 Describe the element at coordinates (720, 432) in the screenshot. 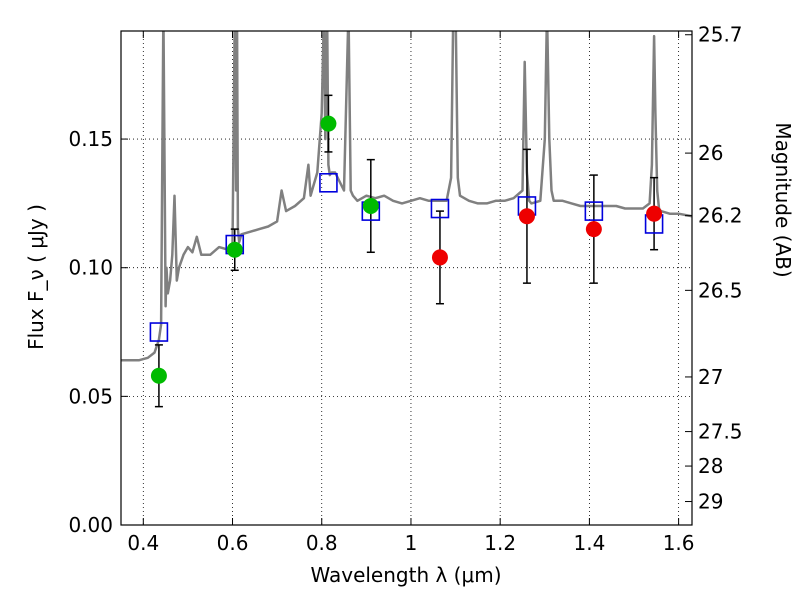

I see `right-tick-label-5: 27.5` at that location.